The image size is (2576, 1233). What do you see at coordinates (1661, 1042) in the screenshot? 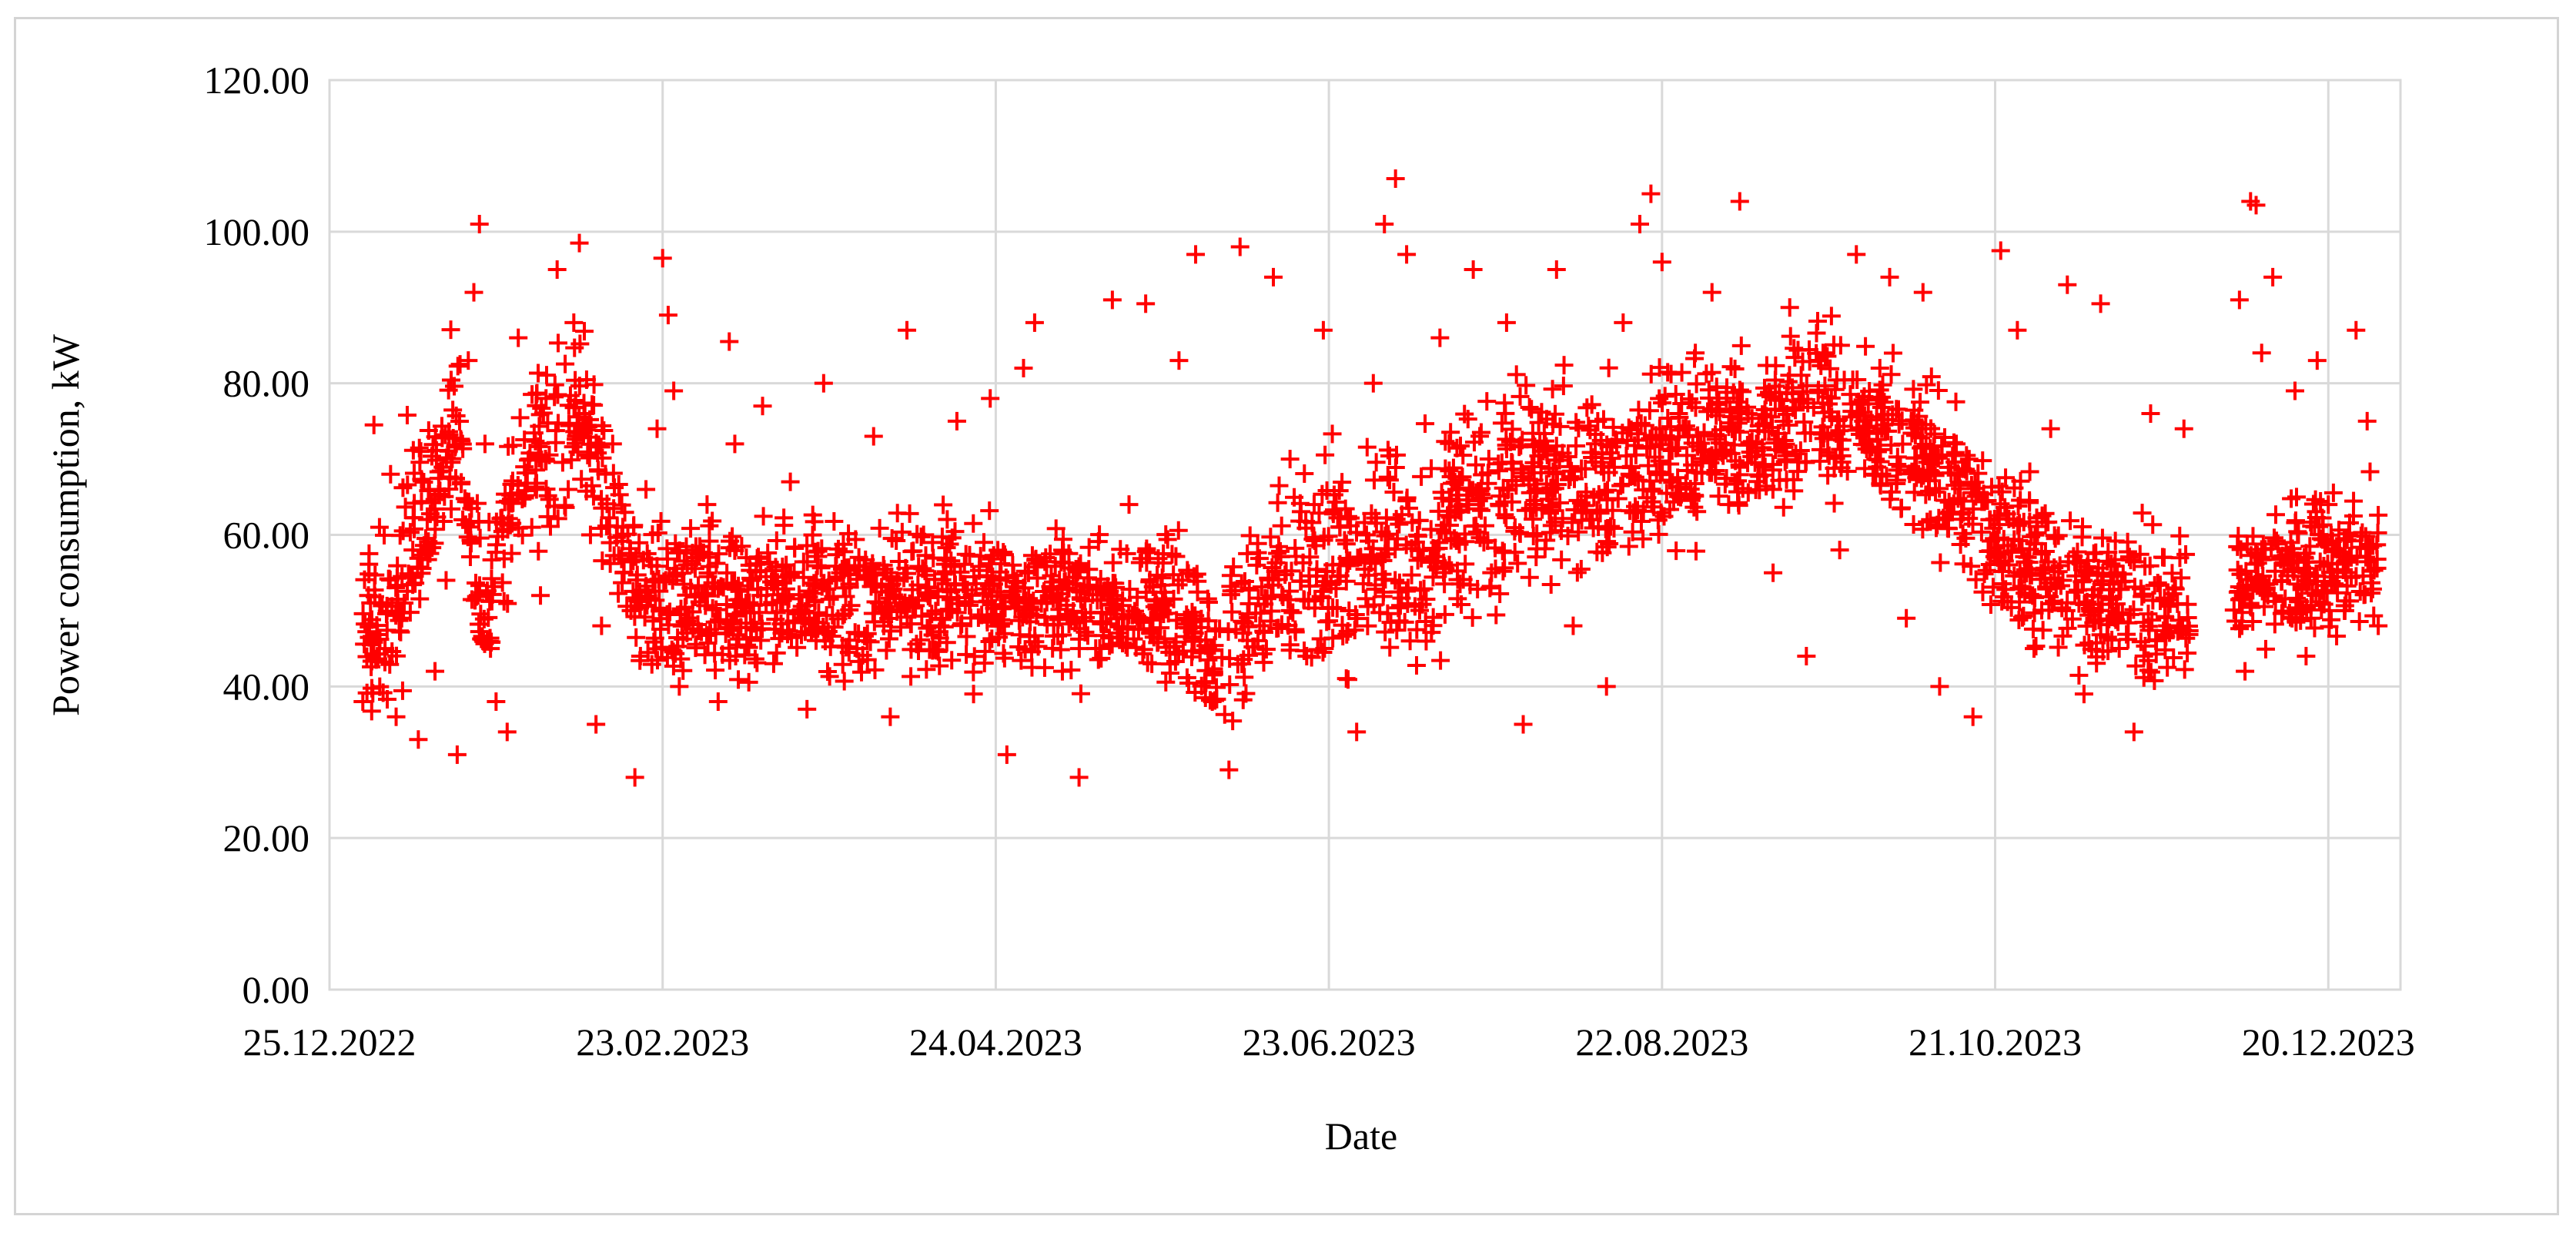
I see `x-tick-label: 22.08.2023` at bounding box center [1661, 1042].